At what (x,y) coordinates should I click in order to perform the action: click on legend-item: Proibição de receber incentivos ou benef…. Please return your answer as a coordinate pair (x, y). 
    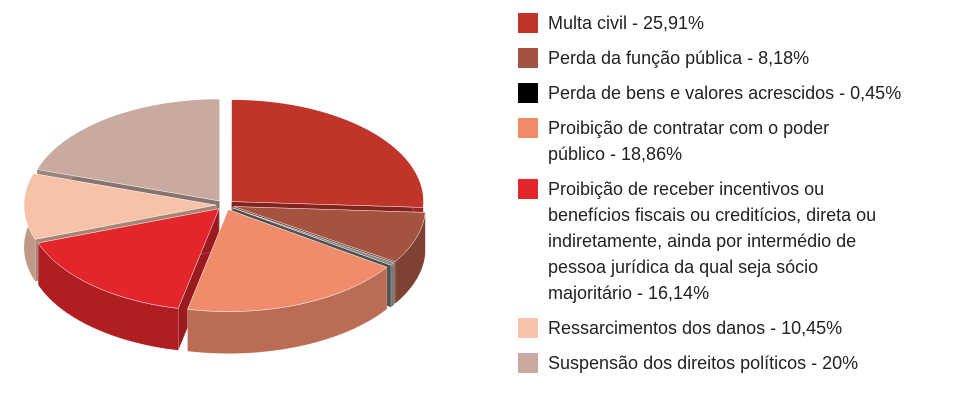
    Looking at the image, I should click on (743, 241).